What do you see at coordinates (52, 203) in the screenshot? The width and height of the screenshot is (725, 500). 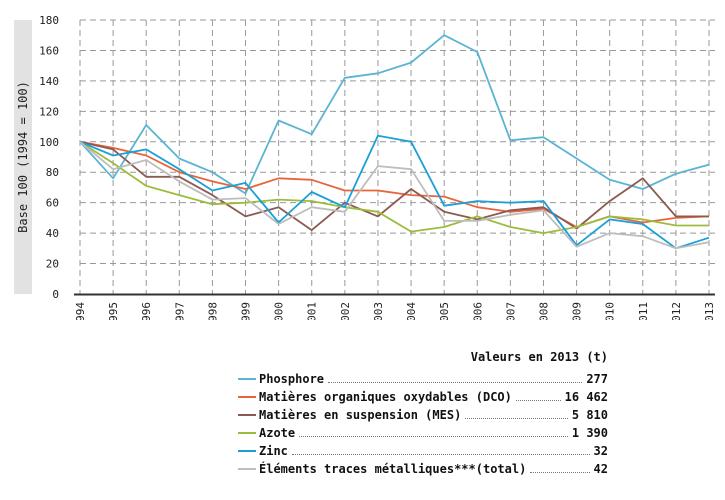 I see `y-tick-label: 60` at bounding box center [52, 203].